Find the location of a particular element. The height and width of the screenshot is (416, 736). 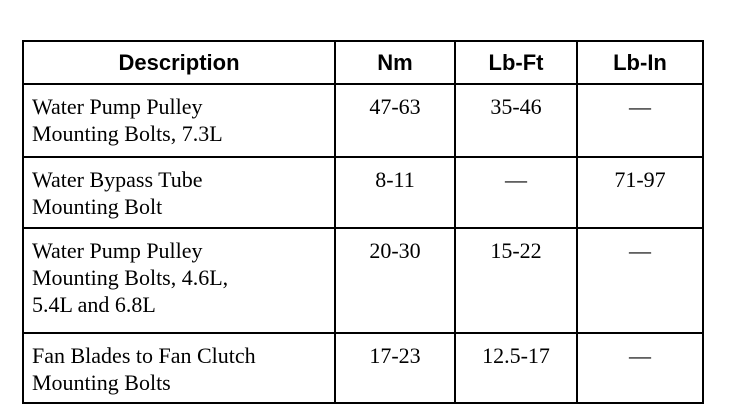

header-cell: Lb-Ft is located at coordinates (516, 62).